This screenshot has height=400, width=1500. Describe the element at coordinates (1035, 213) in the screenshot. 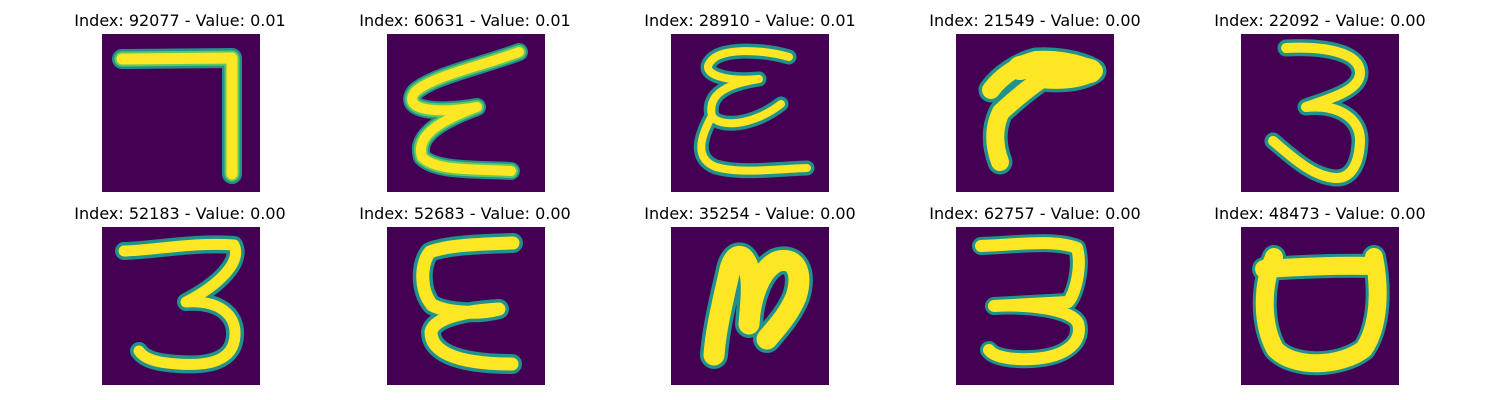

I see `panel-title: Index: 62757 - Value: 0.00` at that location.